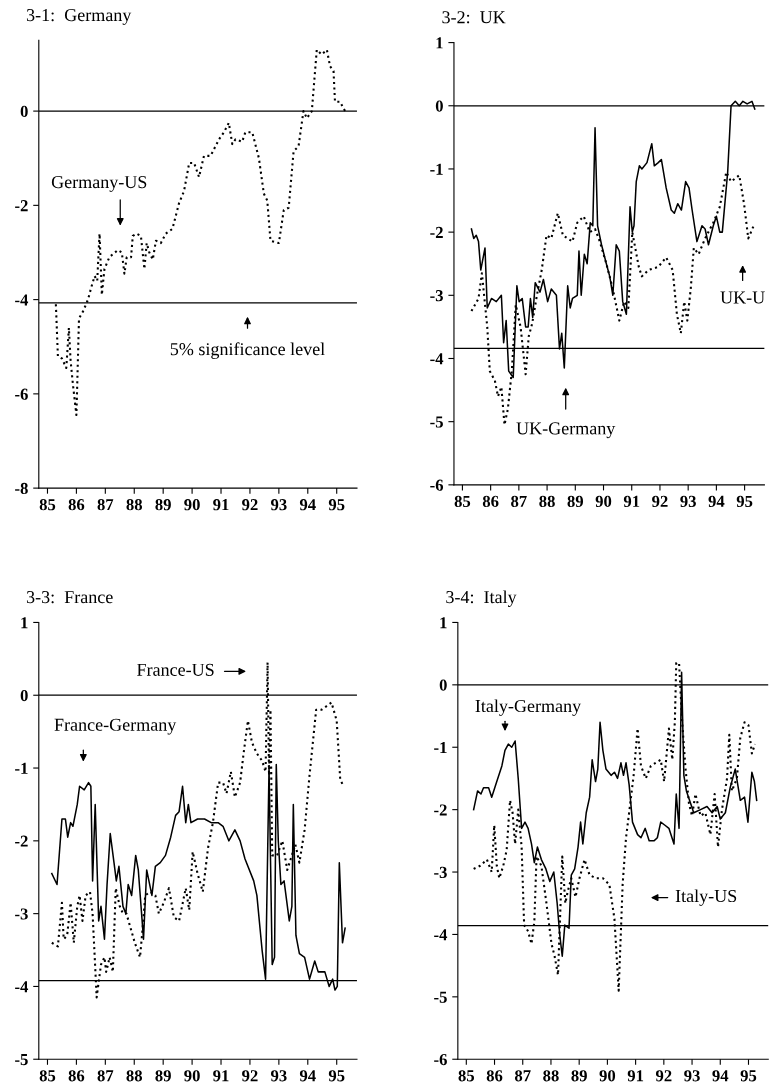 This screenshot has width=776, height=1092. I want to click on y-tick-label: -8, so click(21, 488).